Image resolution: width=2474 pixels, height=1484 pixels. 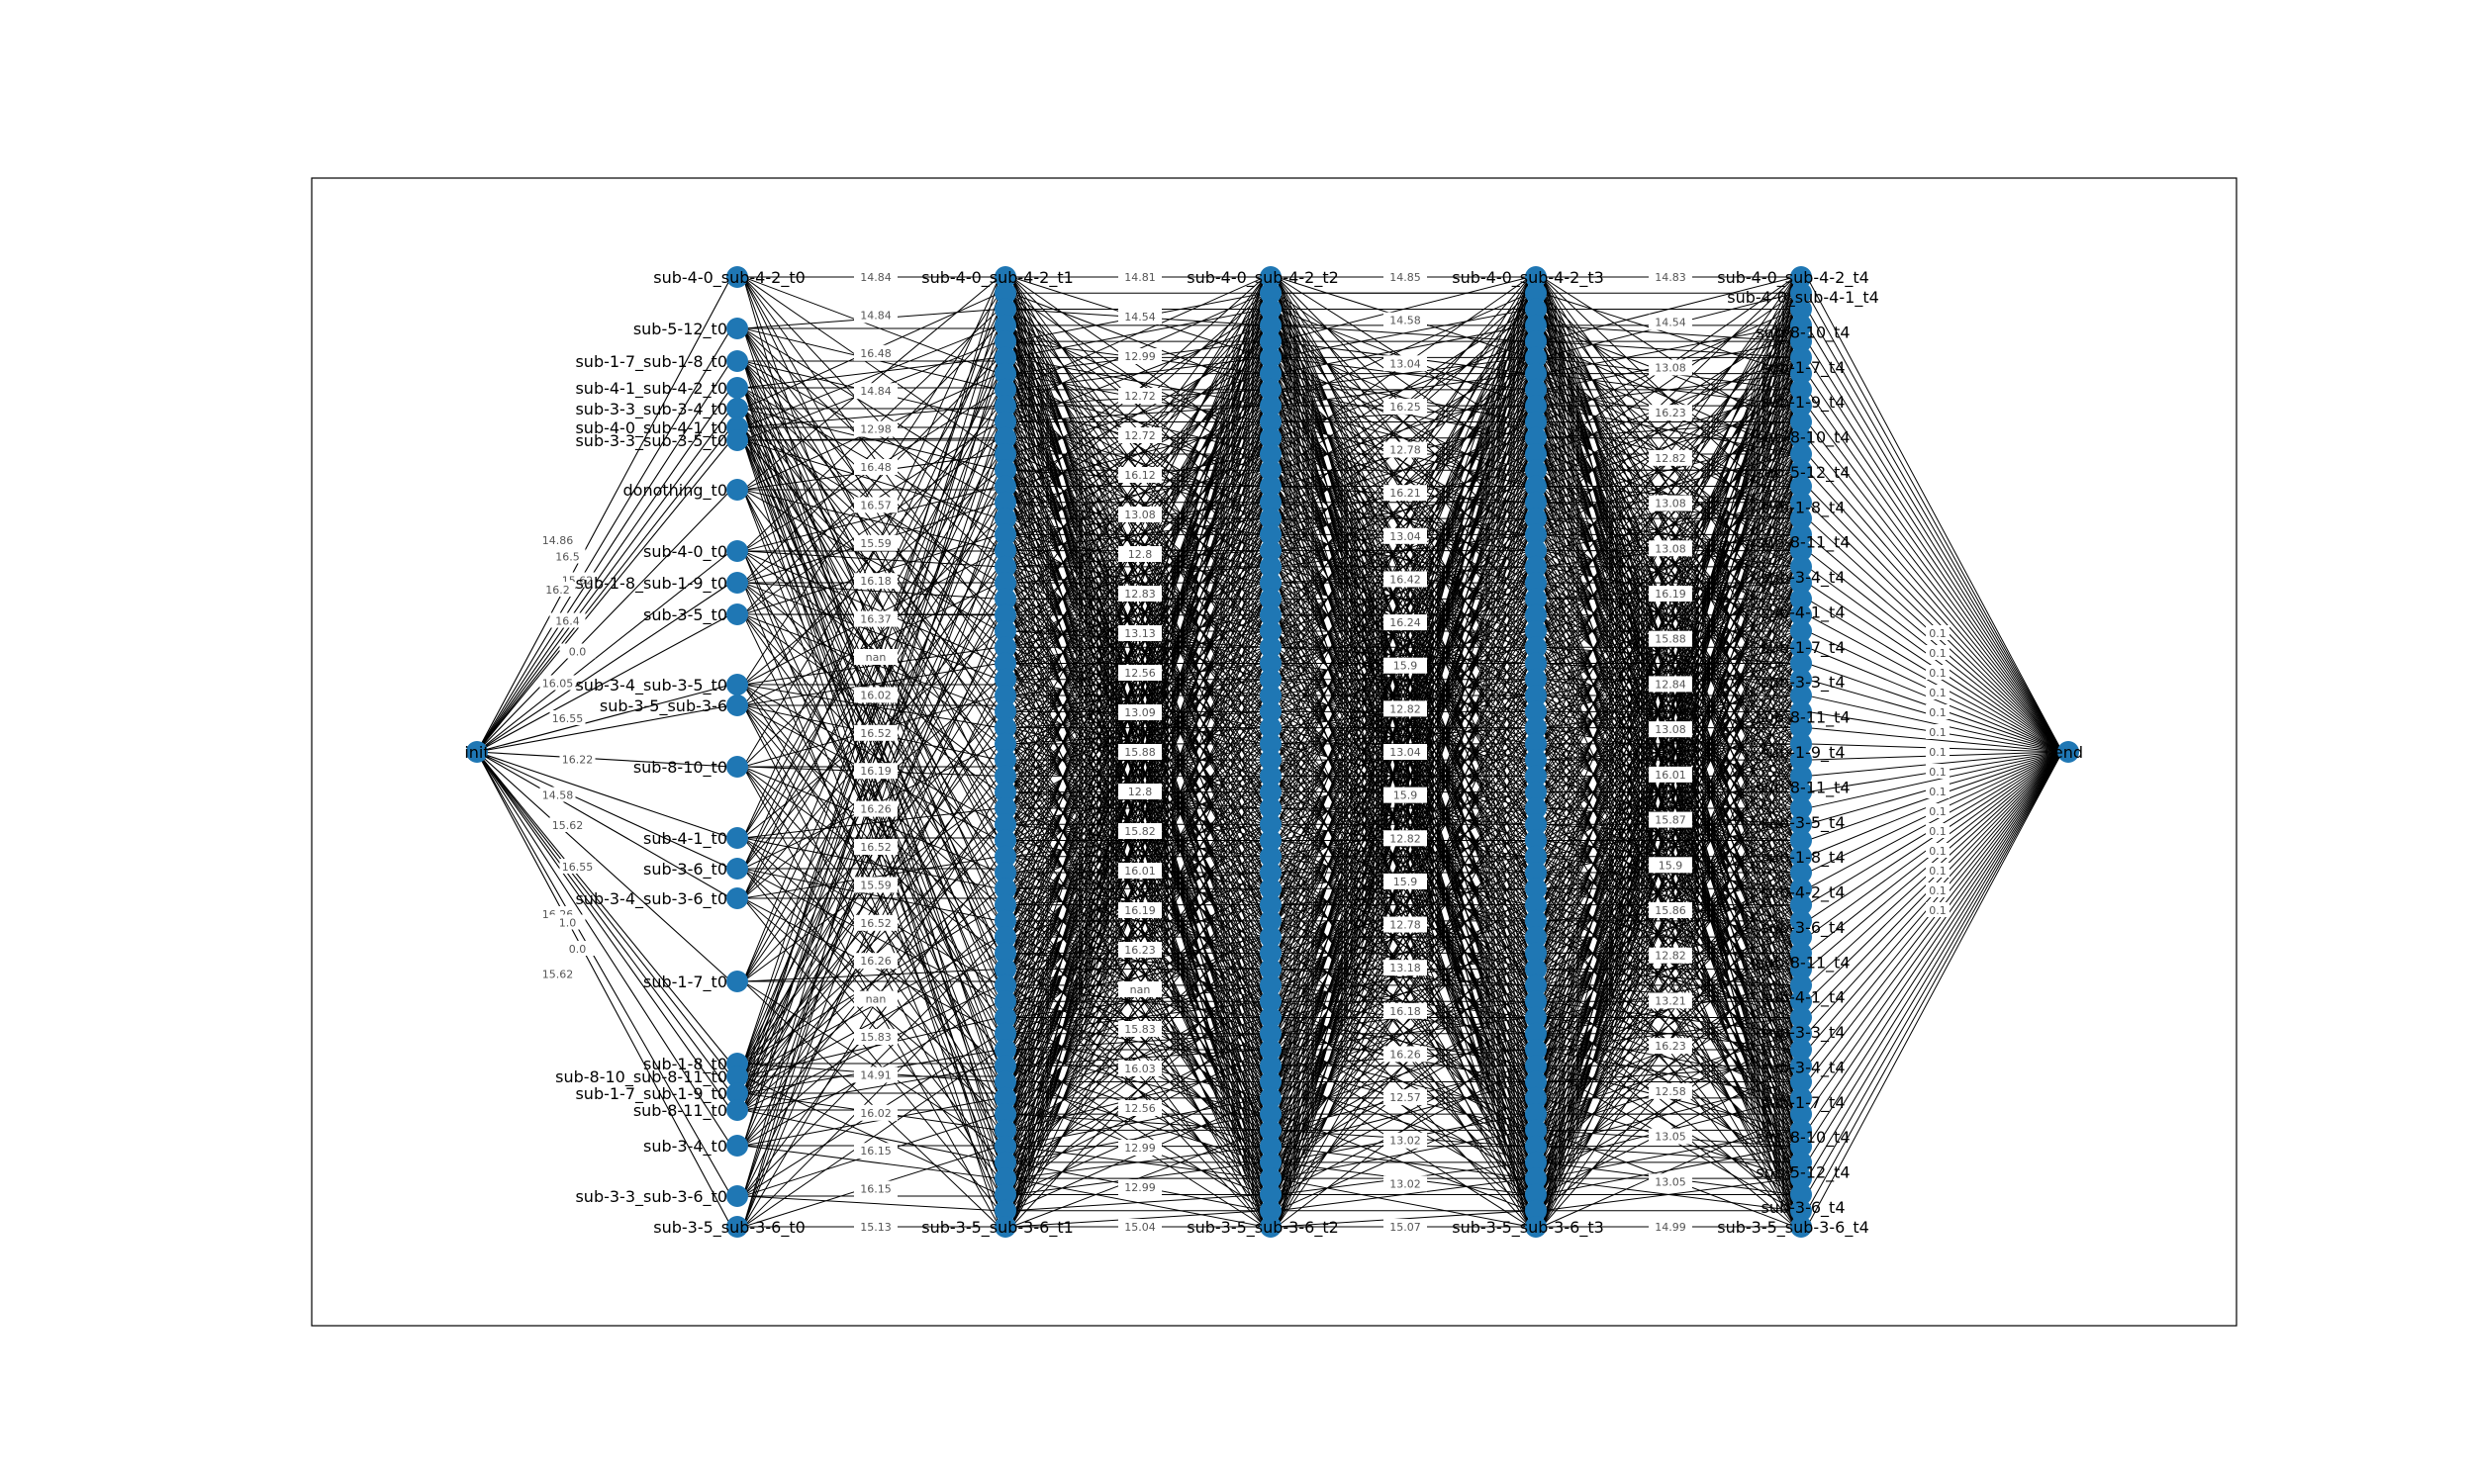 What do you see at coordinates (1671, 548) in the screenshot?
I see `edge-weight-label: 13.08` at bounding box center [1671, 548].